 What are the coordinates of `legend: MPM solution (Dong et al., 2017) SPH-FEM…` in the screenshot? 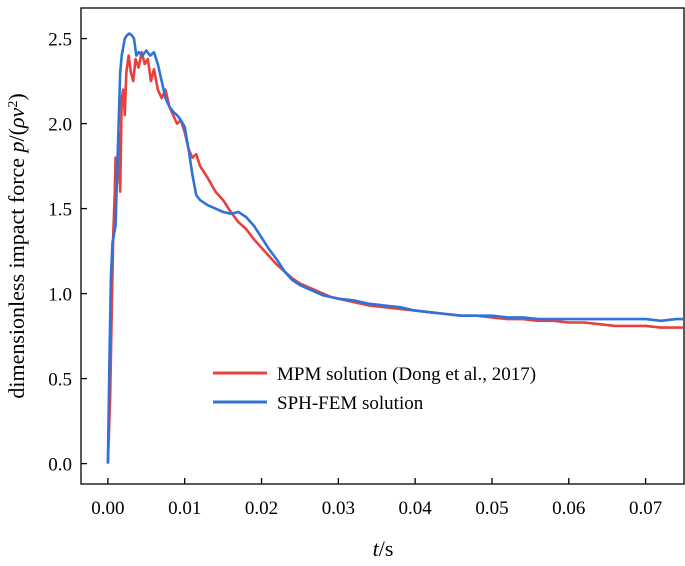 It's located at (374, 389).